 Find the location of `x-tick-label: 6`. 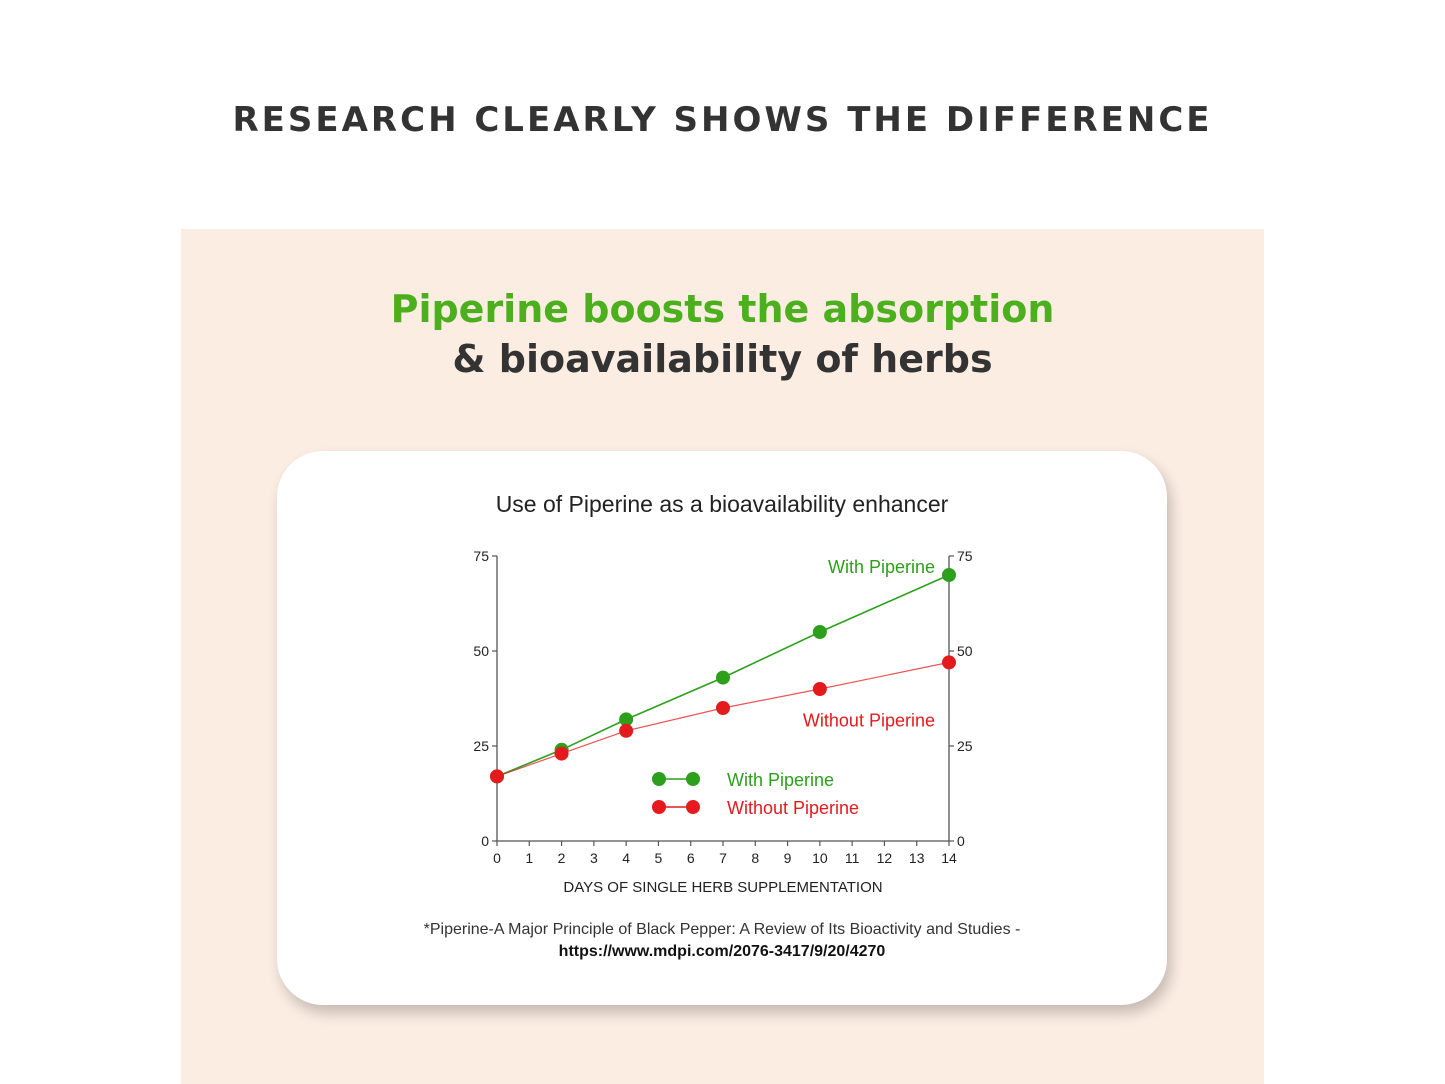

x-tick-label: 6 is located at coordinates (691, 858).